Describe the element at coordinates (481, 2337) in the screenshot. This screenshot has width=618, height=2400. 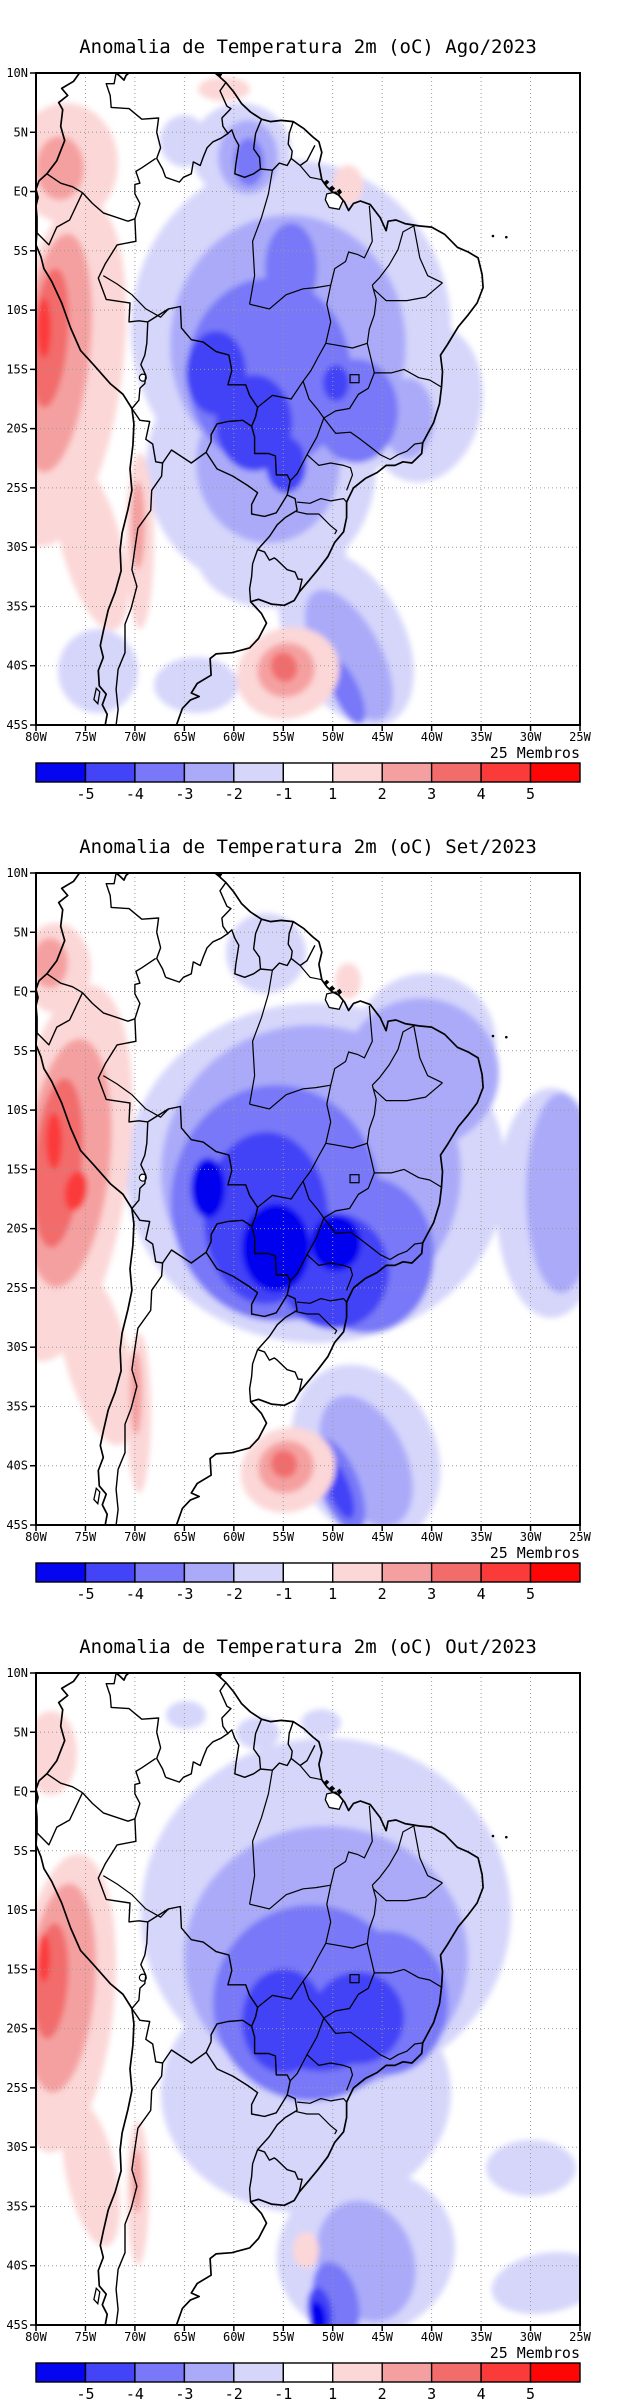
I see `lon-tick-label: 35W` at that location.